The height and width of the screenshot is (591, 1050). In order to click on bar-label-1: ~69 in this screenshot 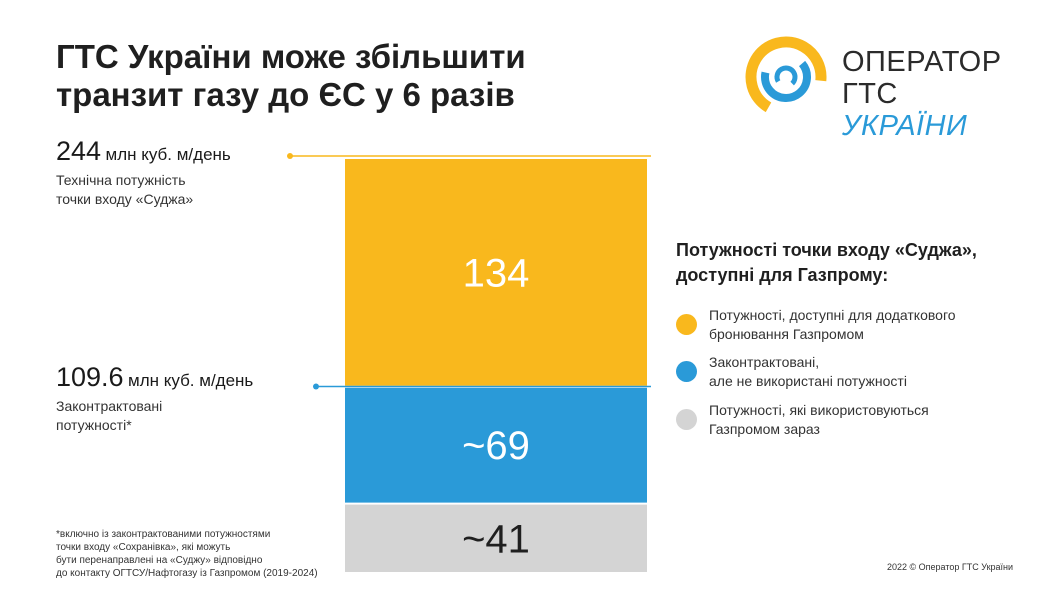, I will do `click(496, 446)`.